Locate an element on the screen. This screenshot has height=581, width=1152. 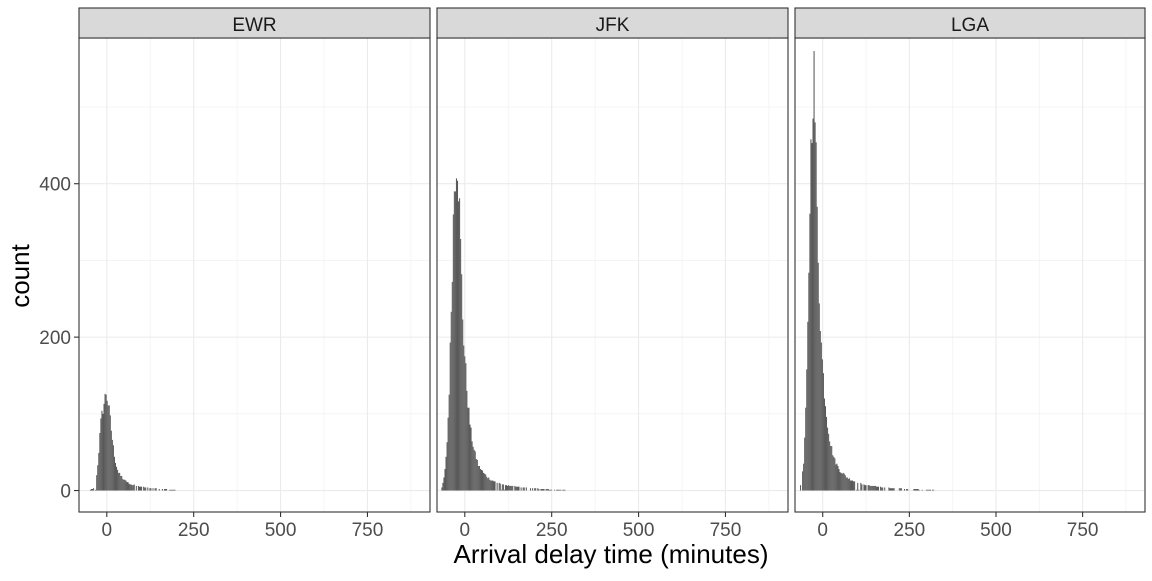
y-tick-label: 0 is located at coordinates (65, 492).